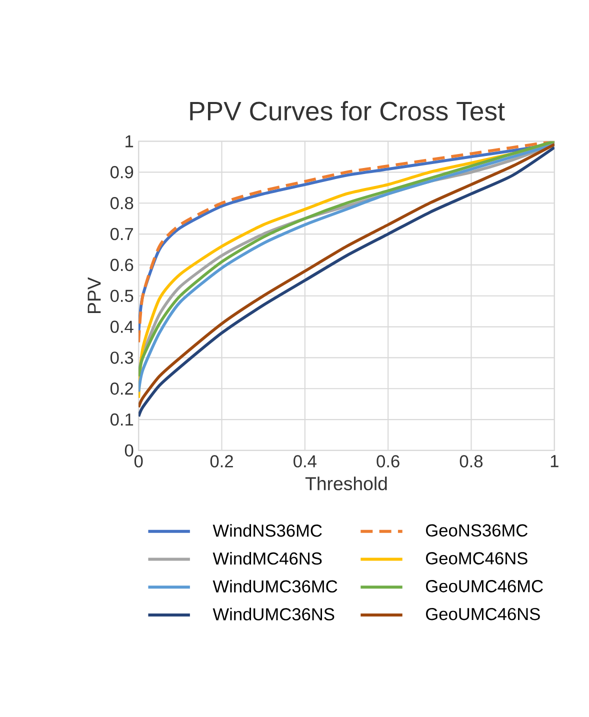  I want to click on legend-label: GeoMC46NS, so click(477, 558).